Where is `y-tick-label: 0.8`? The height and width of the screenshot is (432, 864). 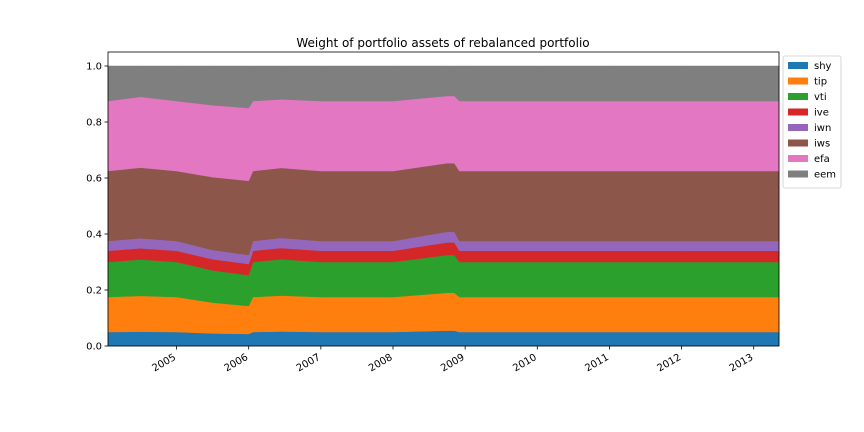
y-tick-label: 0.8 is located at coordinates (94, 123).